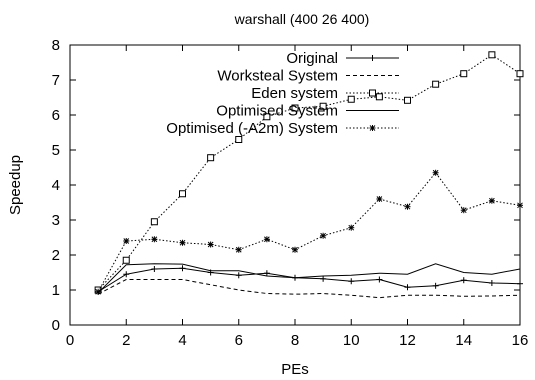  What do you see at coordinates (56, 45) in the screenshot?
I see `y-tick-label: 8` at bounding box center [56, 45].